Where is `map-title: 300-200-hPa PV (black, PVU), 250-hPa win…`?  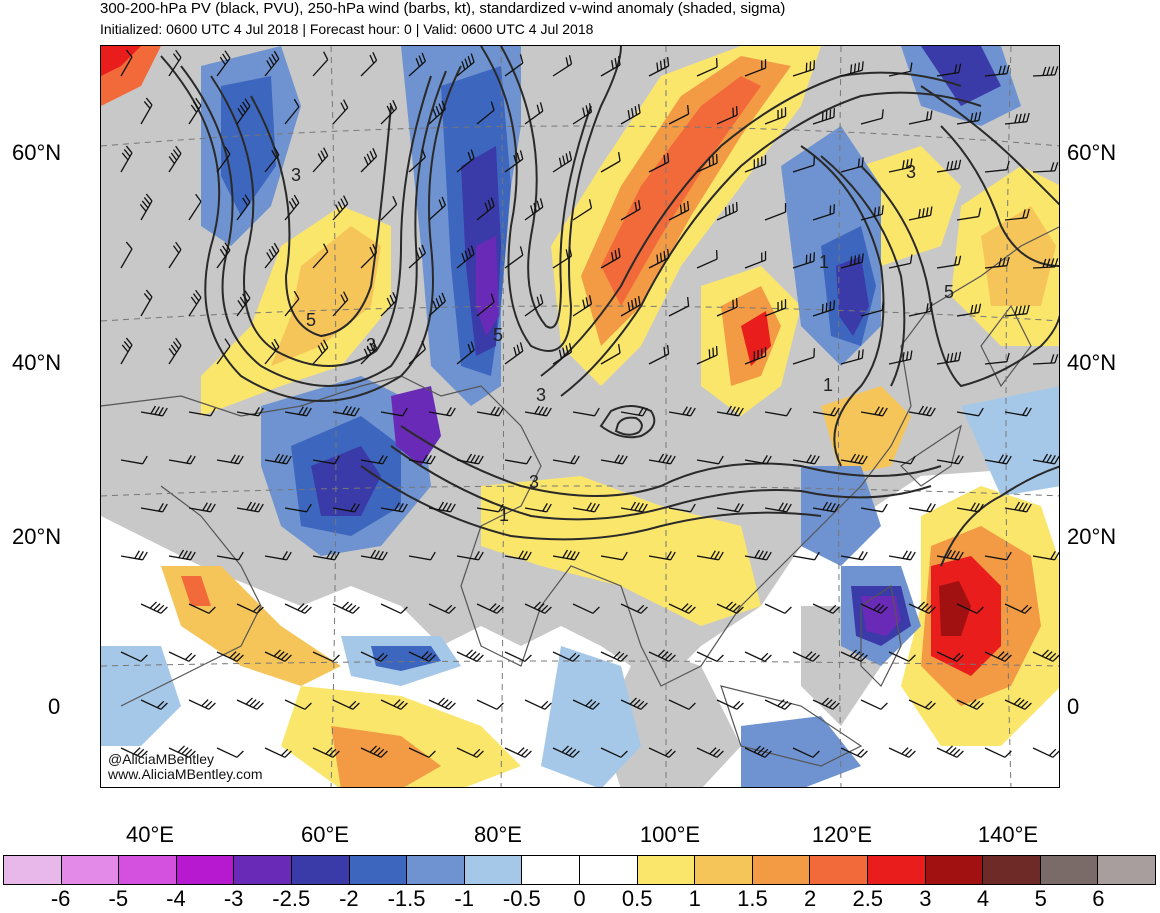
map-title: 300-200-hPa PV (black, PVU), 250-hPa win… is located at coordinates (443, 8).